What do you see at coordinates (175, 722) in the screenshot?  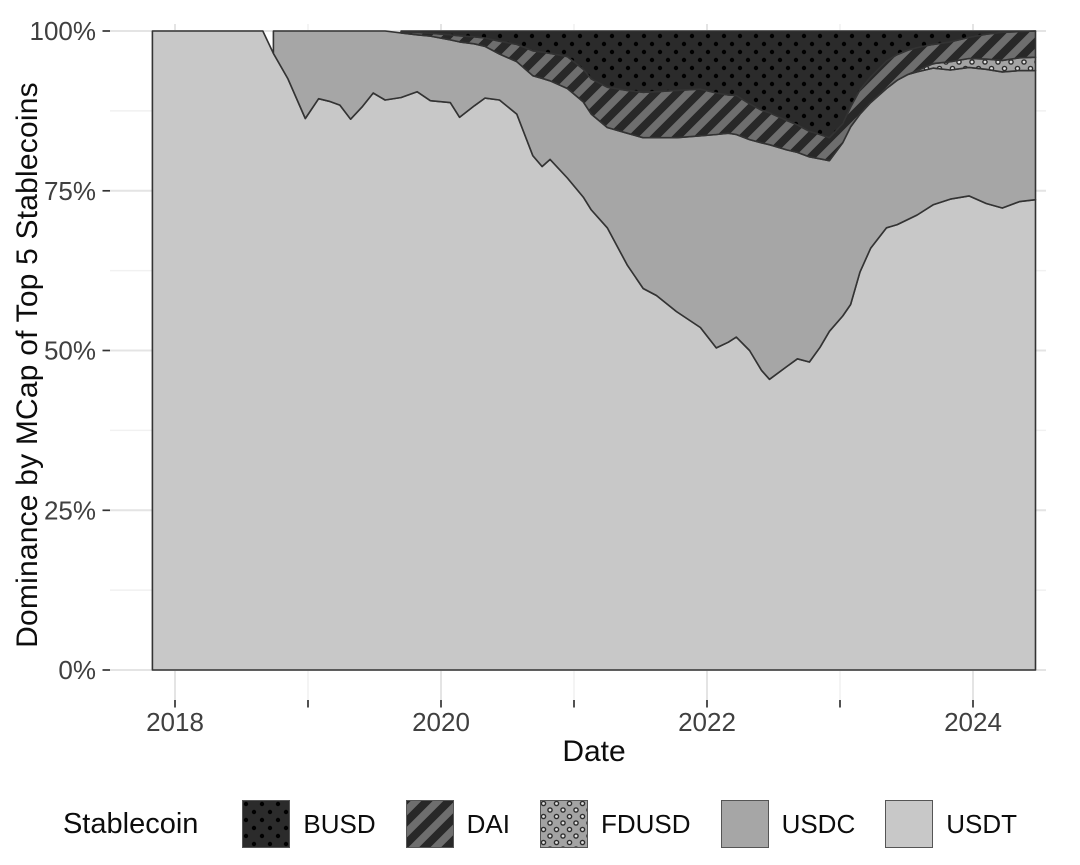 I see `x-tick-label: 2018` at bounding box center [175, 722].